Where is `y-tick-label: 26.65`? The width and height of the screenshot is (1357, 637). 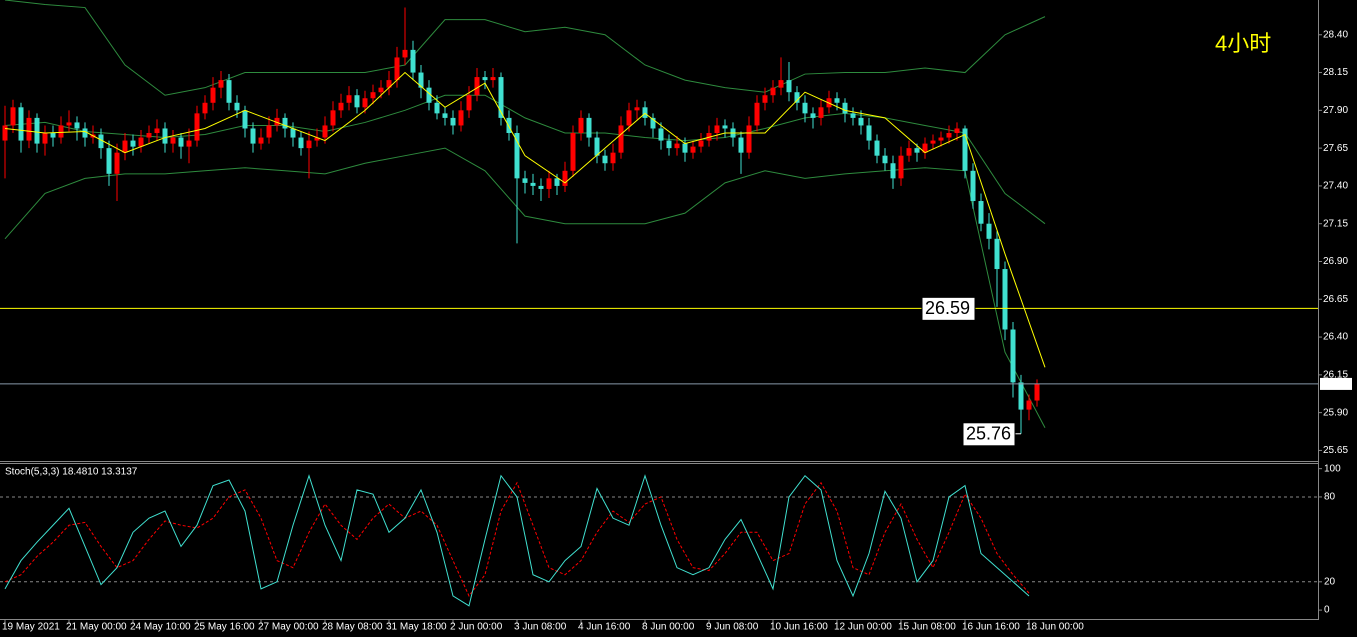 y-tick-label: 26.65 is located at coordinates (1335, 299).